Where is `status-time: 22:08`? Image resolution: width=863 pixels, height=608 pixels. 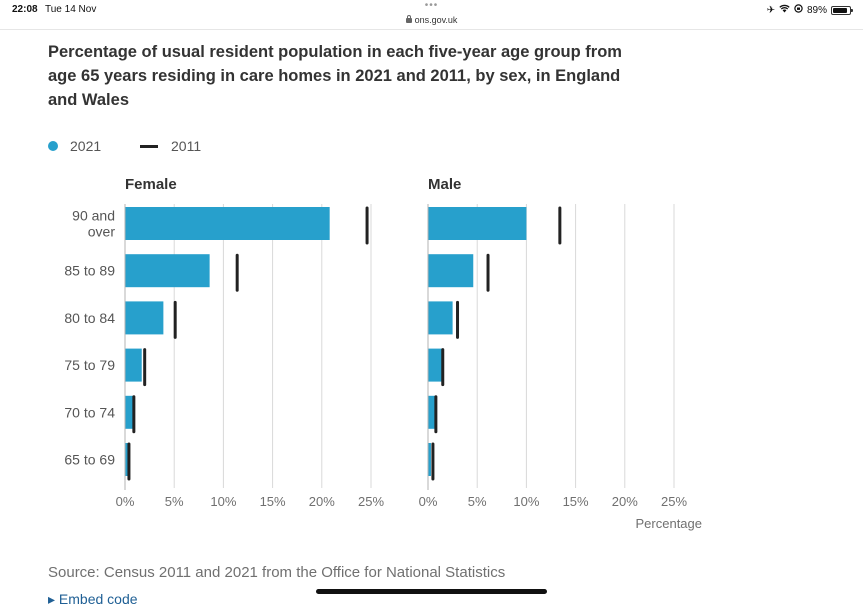 status-time: 22:08 is located at coordinates (25, 9).